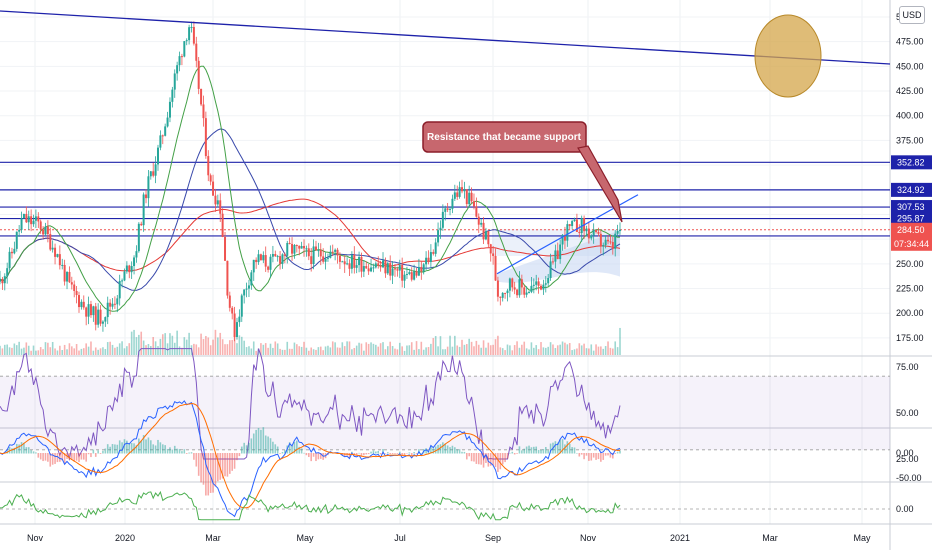  Describe the element at coordinates (911, 190) in the screenshot. I see `level-tag-label: 324.92` at that location.